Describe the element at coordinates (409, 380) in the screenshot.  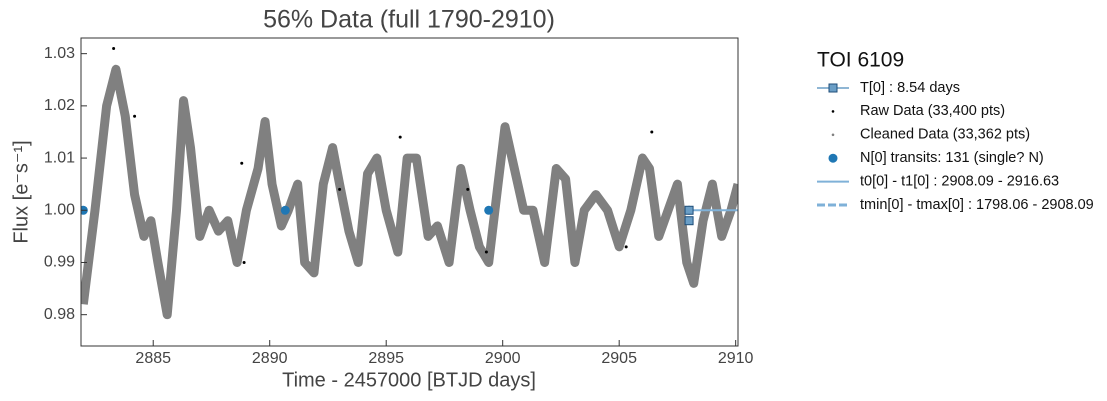
I see `x-axis-label: Time - 2457000 [BTJD days]` at that location.